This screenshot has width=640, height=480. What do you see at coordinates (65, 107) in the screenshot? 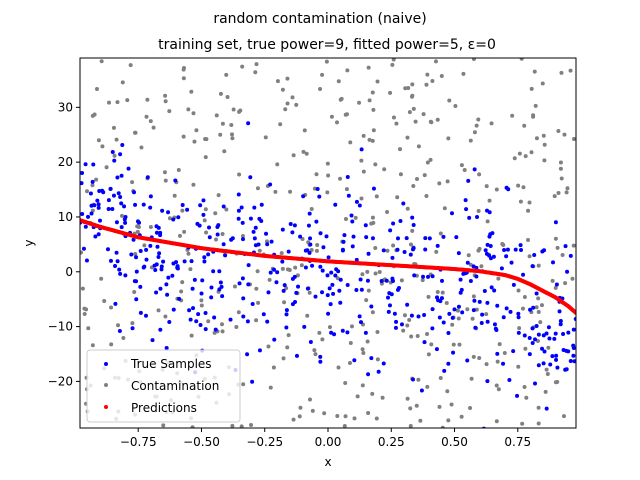
I see `y-tick-label: 30` at bounding box center [65, 107].